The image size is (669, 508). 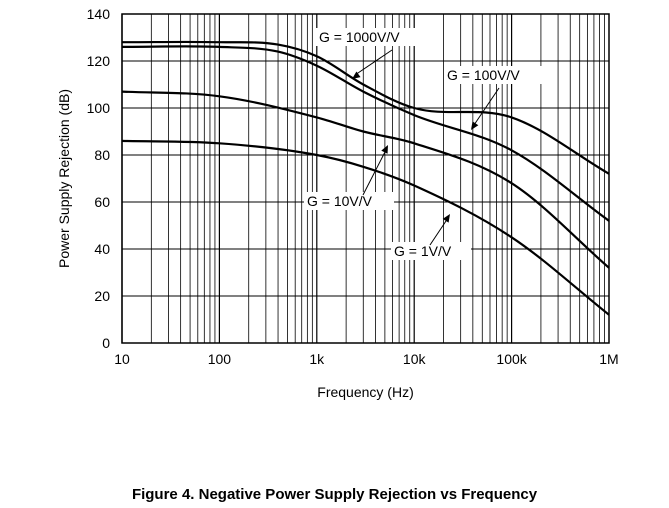 I want to click on x-tick-label: 10k, so click(x=415, y=359).